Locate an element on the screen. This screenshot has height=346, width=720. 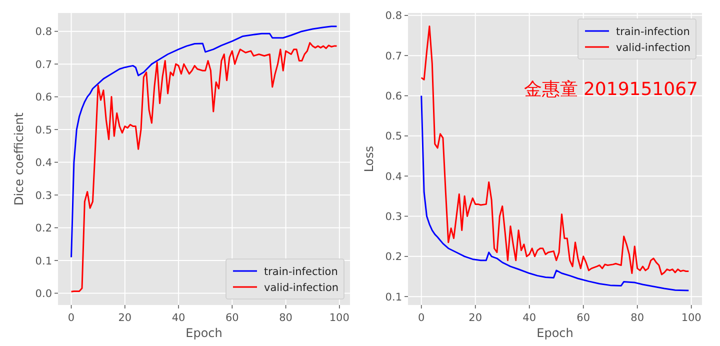
y-axis-title: Dice coefficient is located at coordinates (19, 159).